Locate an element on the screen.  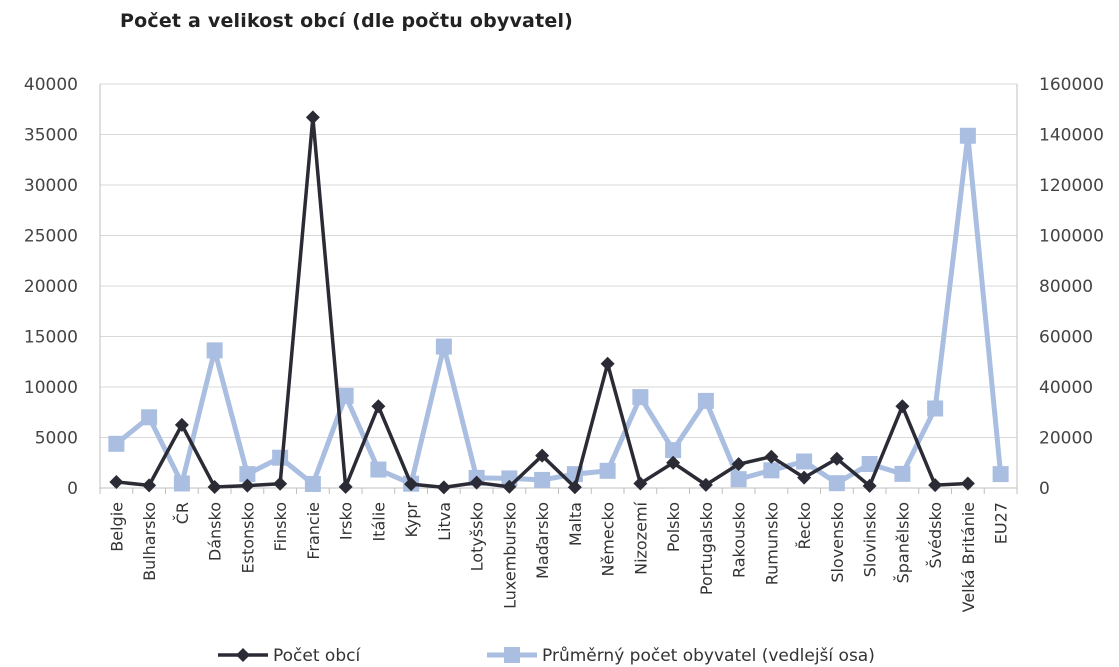
category-label: Polsko is located at coordinates (673, 527).